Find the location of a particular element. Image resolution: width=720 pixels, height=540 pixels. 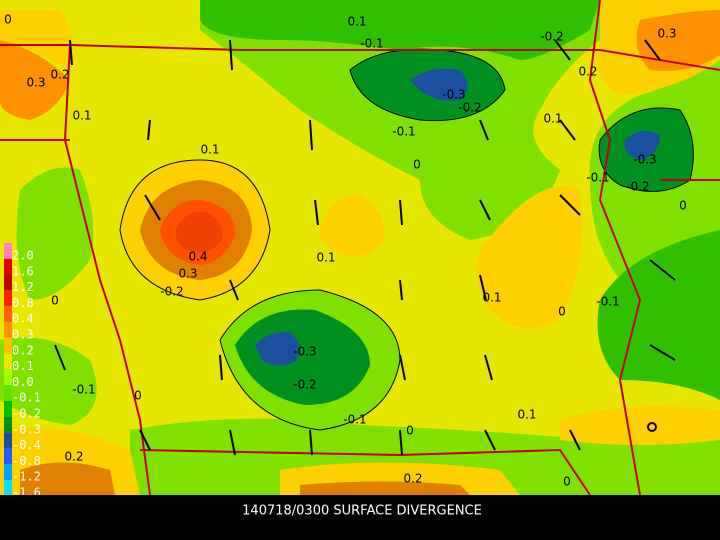

legend-label: -0.4 is located at coordinates (26, 445).